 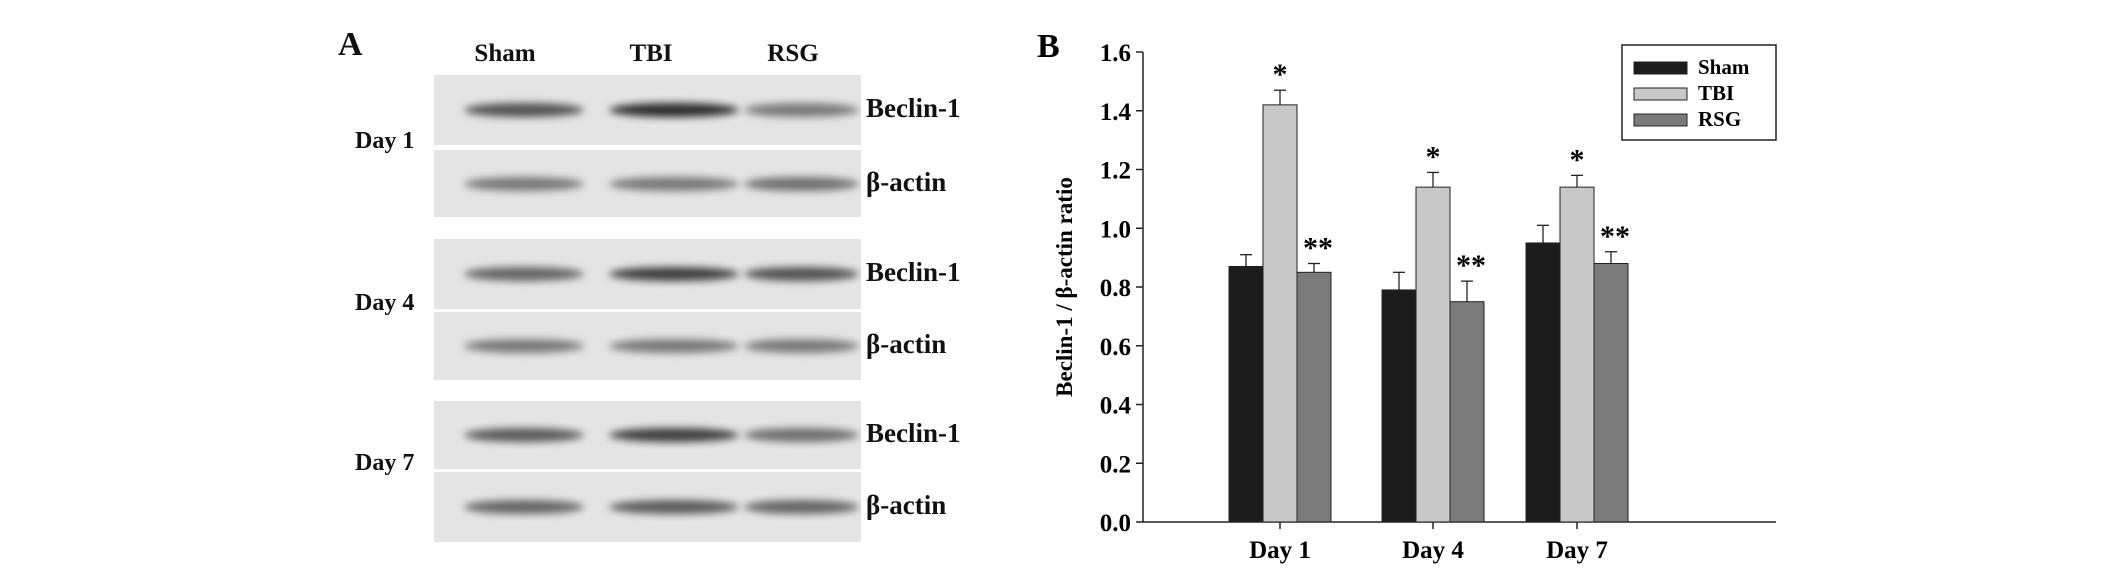 I want to click on panel-b-letter: B, so click(x=1048, y=46).